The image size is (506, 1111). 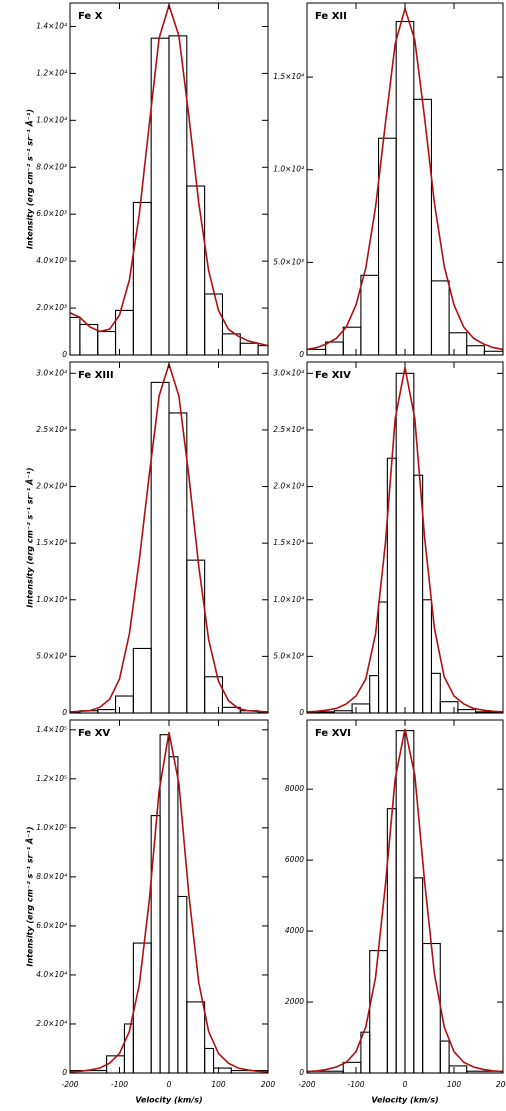 I want to click on y-tick-label: 6.0×10³, so click(x=51, y=213).